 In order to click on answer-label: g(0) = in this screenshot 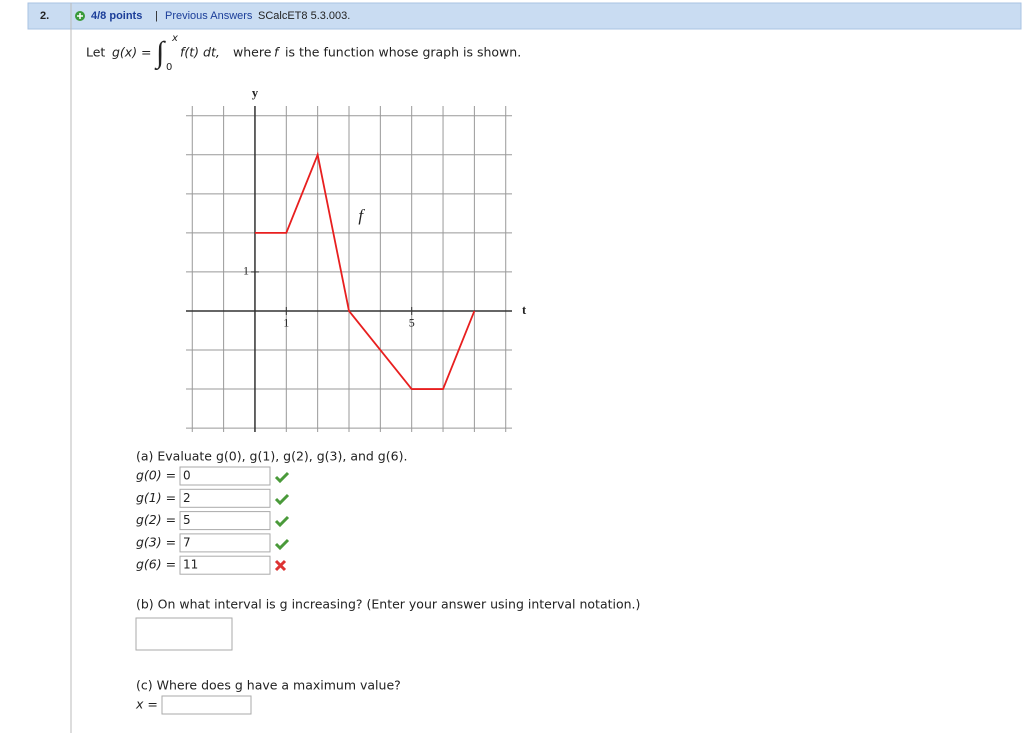, I will do `click(156, 475)`.